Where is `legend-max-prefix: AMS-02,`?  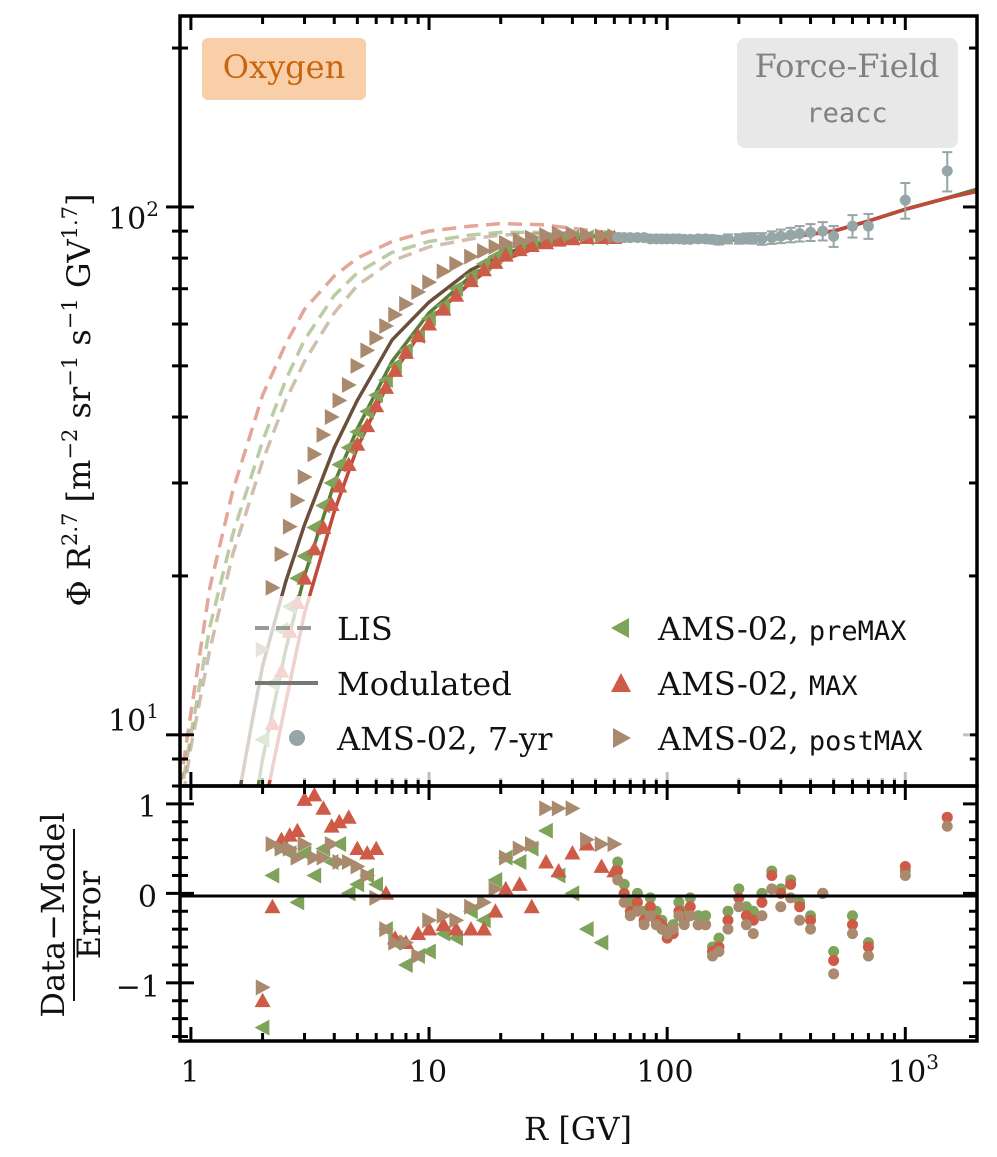
legend-max-prefix: AMS-02, is located at coordinates (733, 684).